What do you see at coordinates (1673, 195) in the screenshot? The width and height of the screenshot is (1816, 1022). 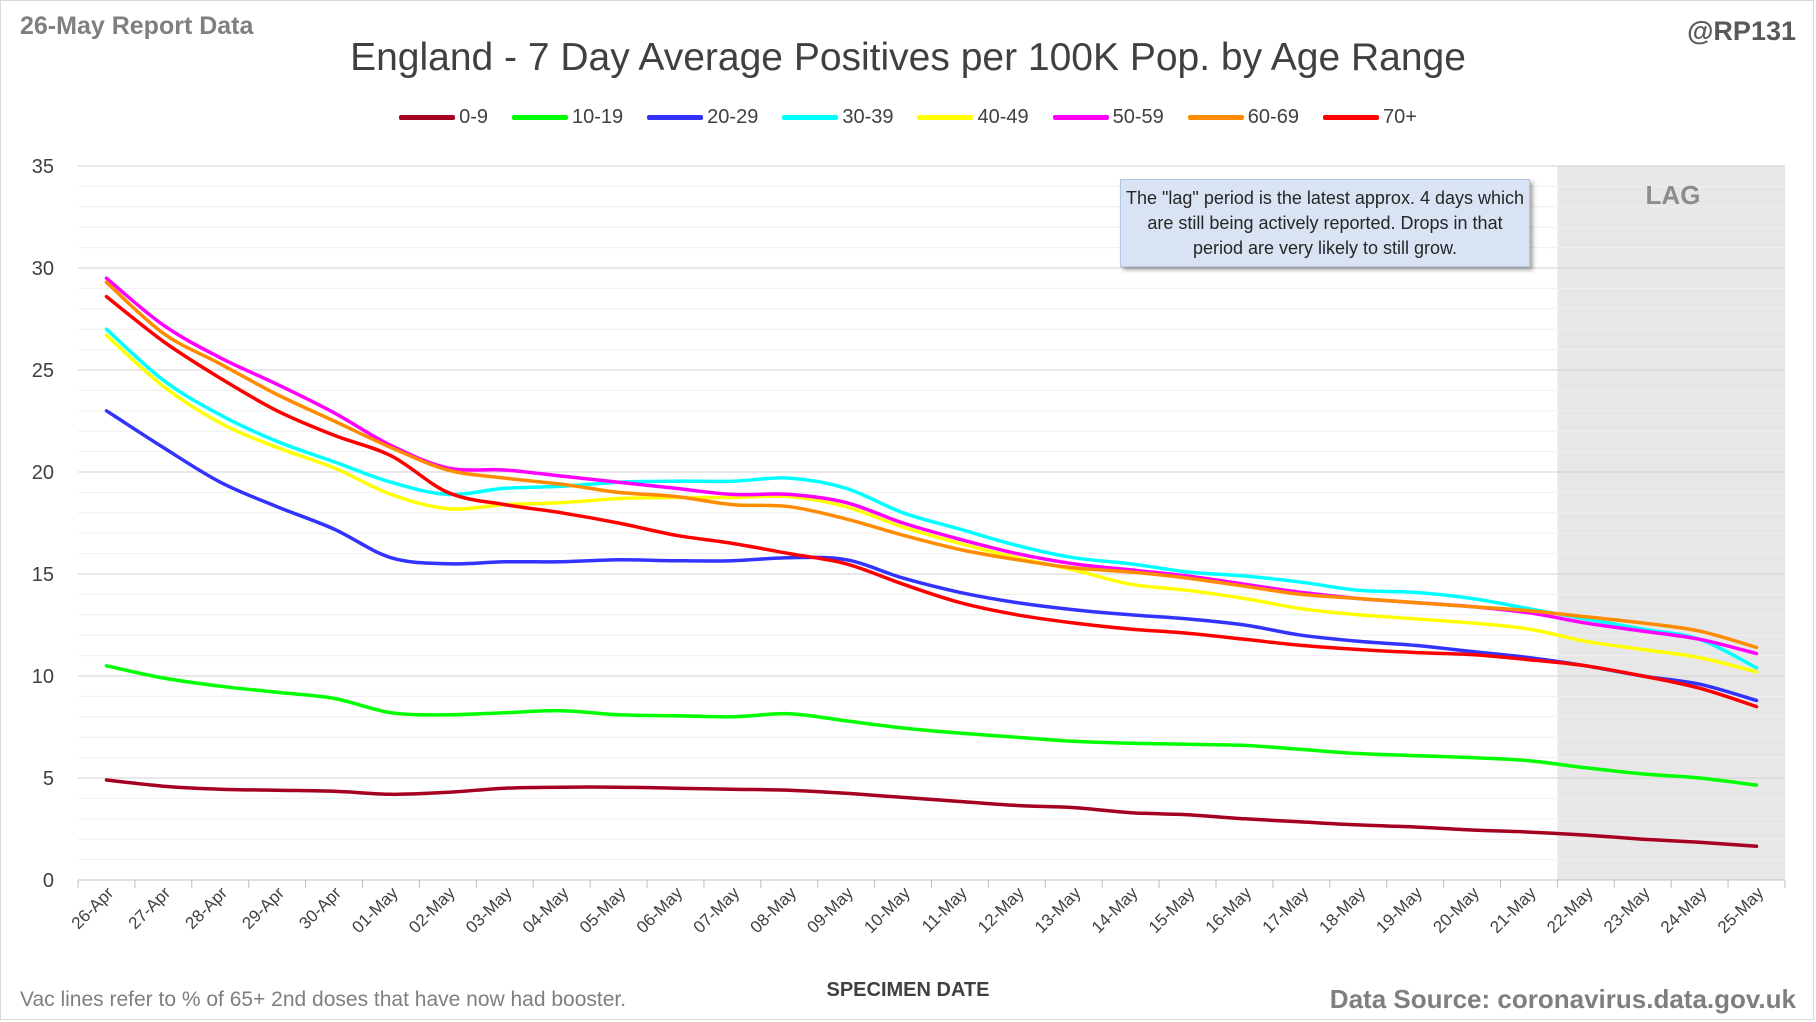 I see `lag-label: LAG` at bounding box center [1673, 195].